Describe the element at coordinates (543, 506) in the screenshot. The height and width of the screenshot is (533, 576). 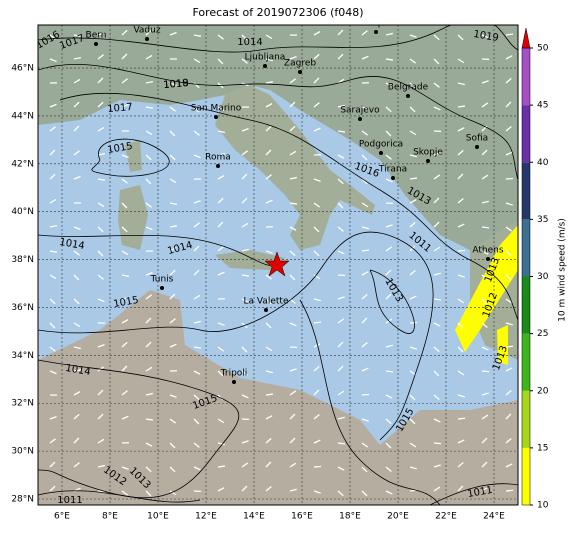
I see `colorbar-tick-label: 10` at that location.